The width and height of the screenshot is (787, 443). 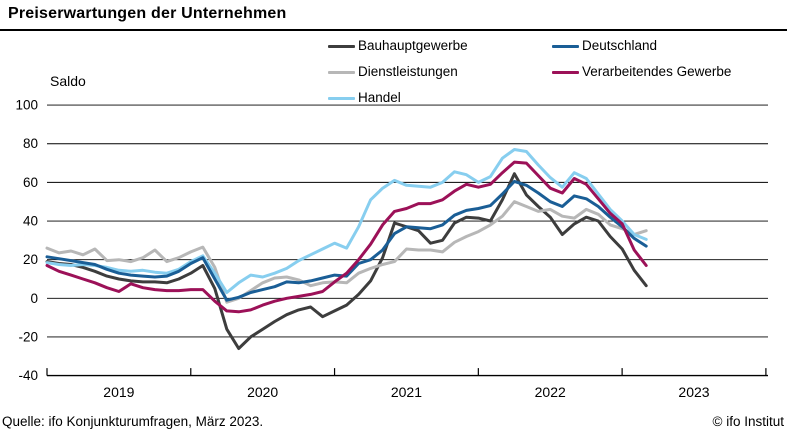 I want to click on legend-label: Verarbeitendes Gewerbe, so click(x=657, y=72).